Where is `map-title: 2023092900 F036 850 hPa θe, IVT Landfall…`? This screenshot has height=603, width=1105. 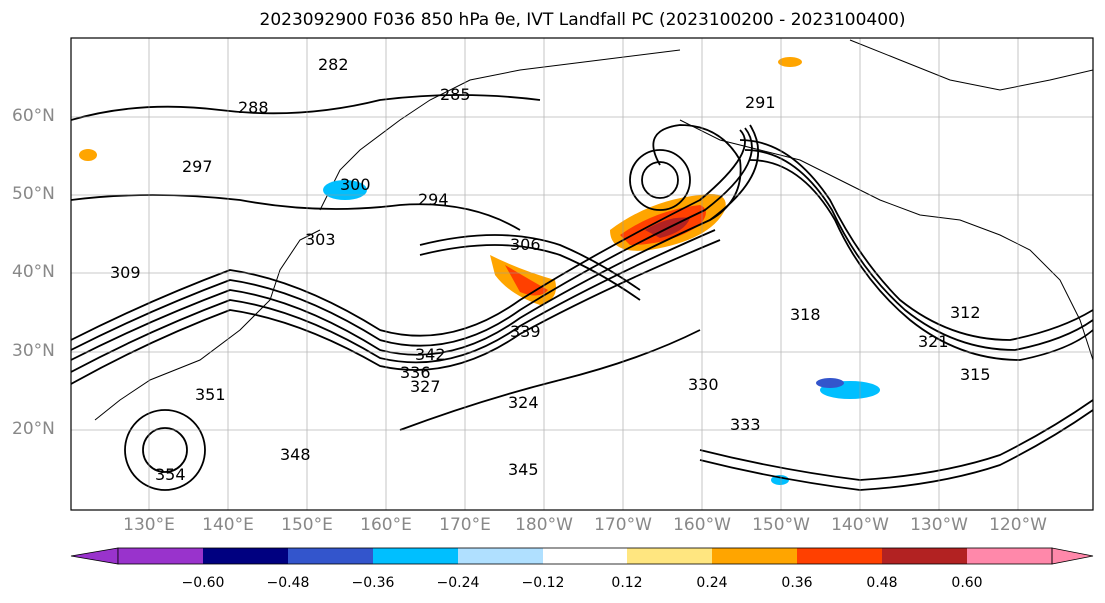 map-title: 2023092900 F036 850 hPa θe, IVT Landfall… is located at coordinates (582, 20).